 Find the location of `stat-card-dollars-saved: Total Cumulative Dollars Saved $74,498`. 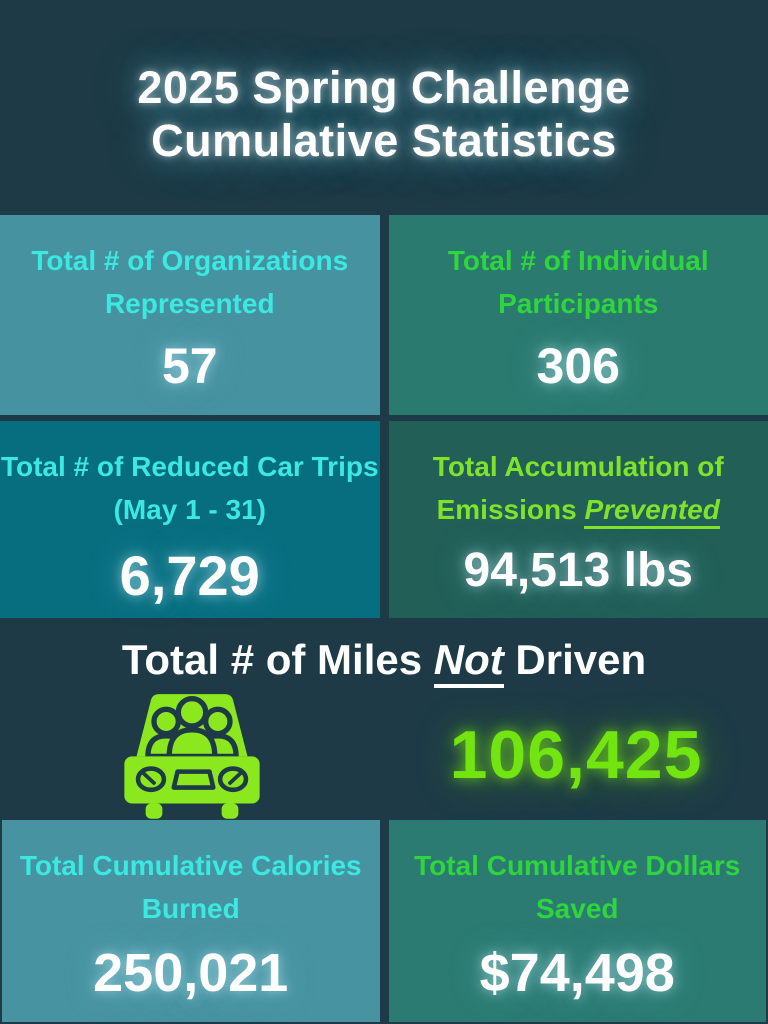

stat-card-dollars-saved: Total Cumulative Dollars Saved $74,498 is located at coordinates (577, 921).